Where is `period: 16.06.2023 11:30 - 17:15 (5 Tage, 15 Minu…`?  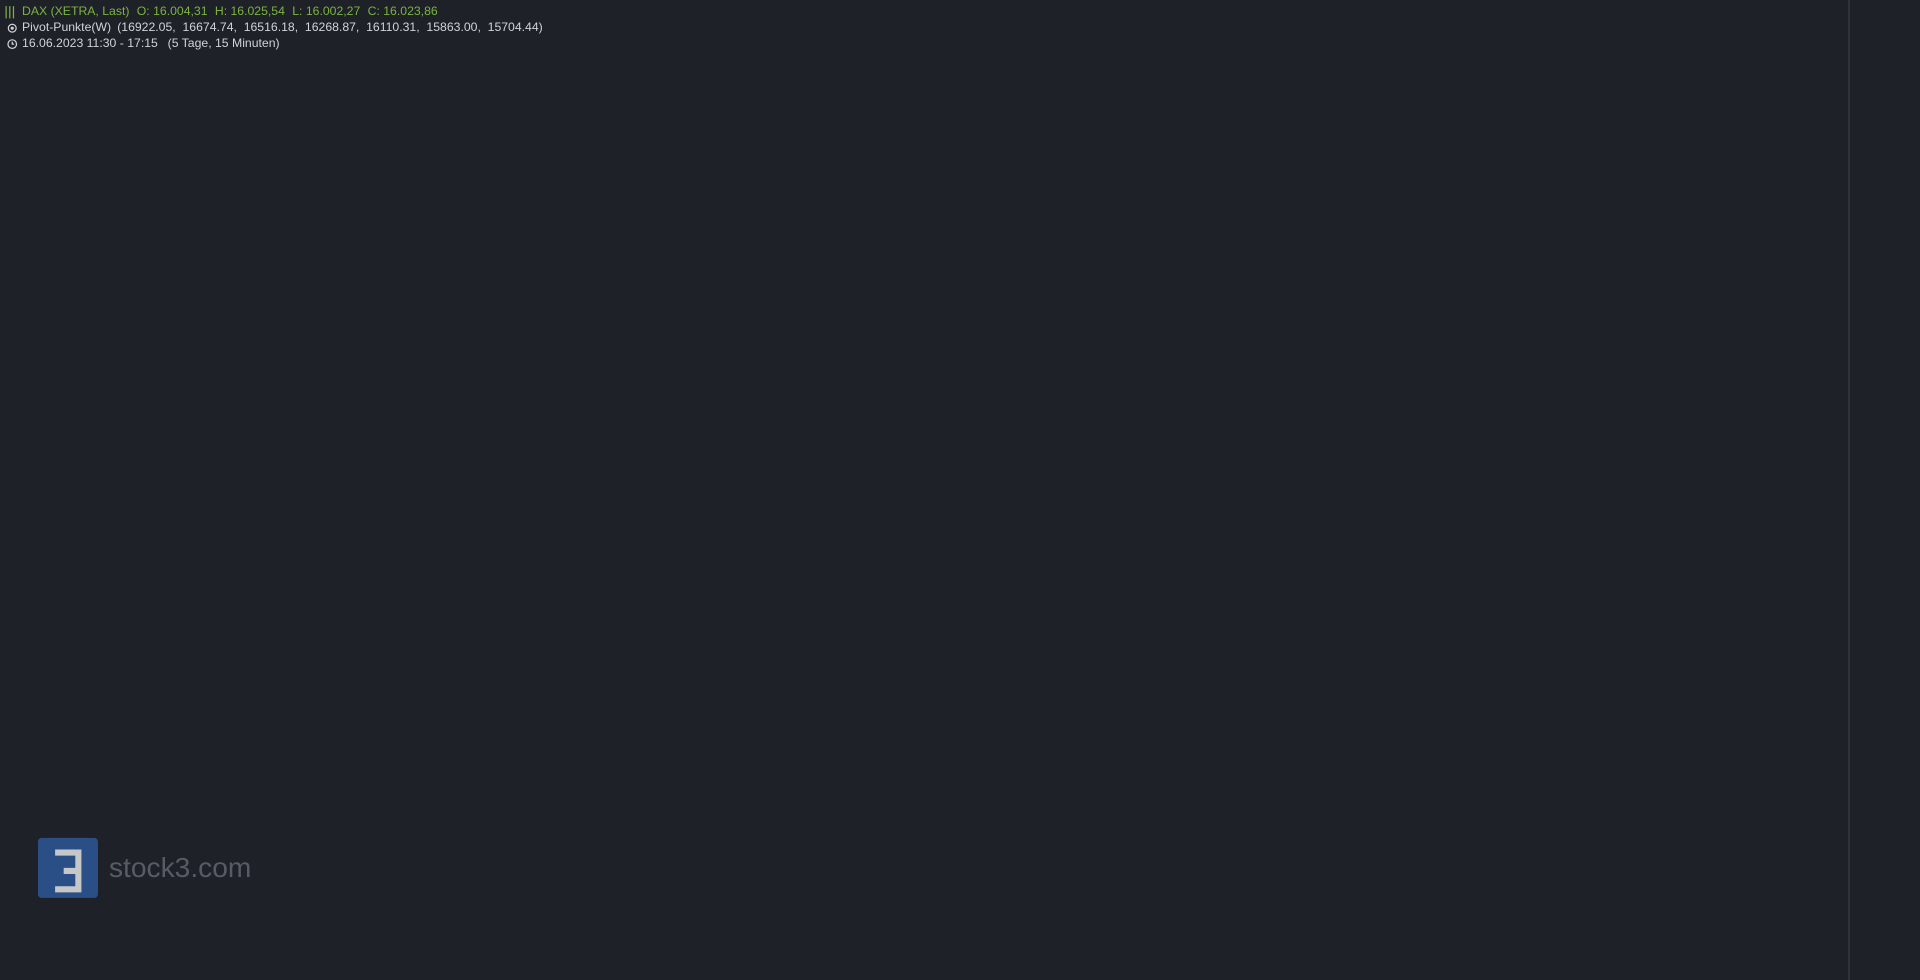
period: 16.06.2023 11:30 - 17:15 (5 Tage, 15 Minu… is located at coordinates (151, 43).